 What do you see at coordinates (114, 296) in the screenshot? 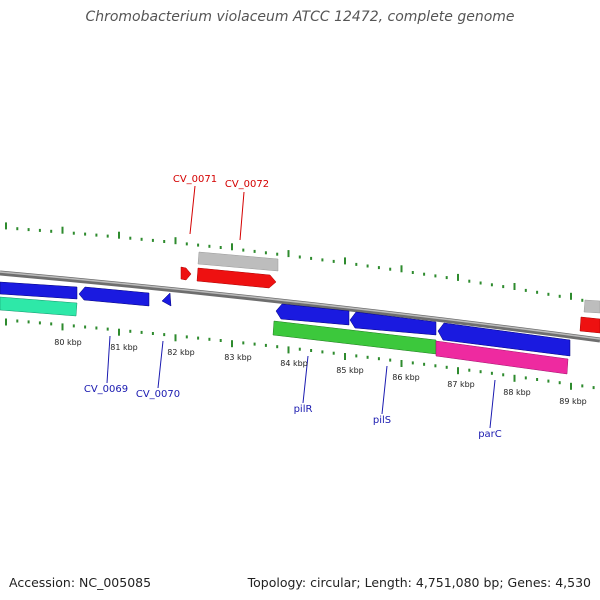
I see `gene-feature-cv0069` at bounding box center [114, 296].